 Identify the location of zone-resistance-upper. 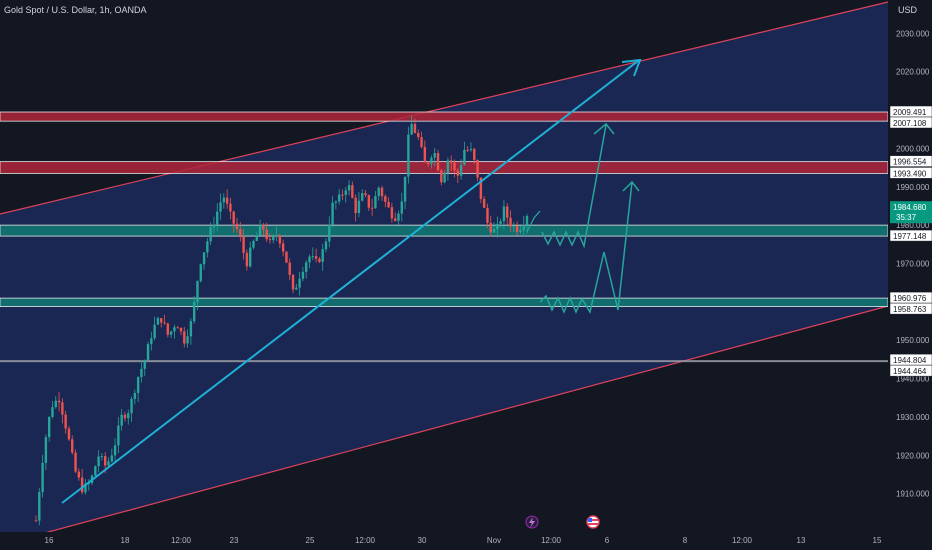
(444, 116).